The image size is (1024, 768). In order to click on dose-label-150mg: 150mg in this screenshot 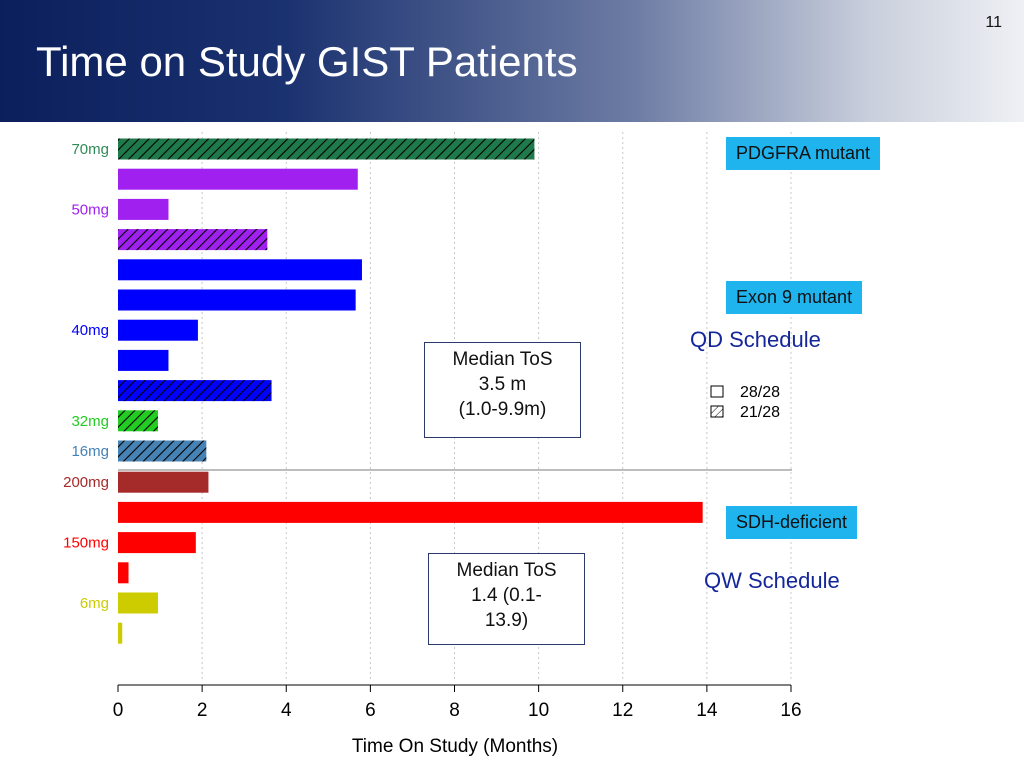, I will do `click(86, 543)`.